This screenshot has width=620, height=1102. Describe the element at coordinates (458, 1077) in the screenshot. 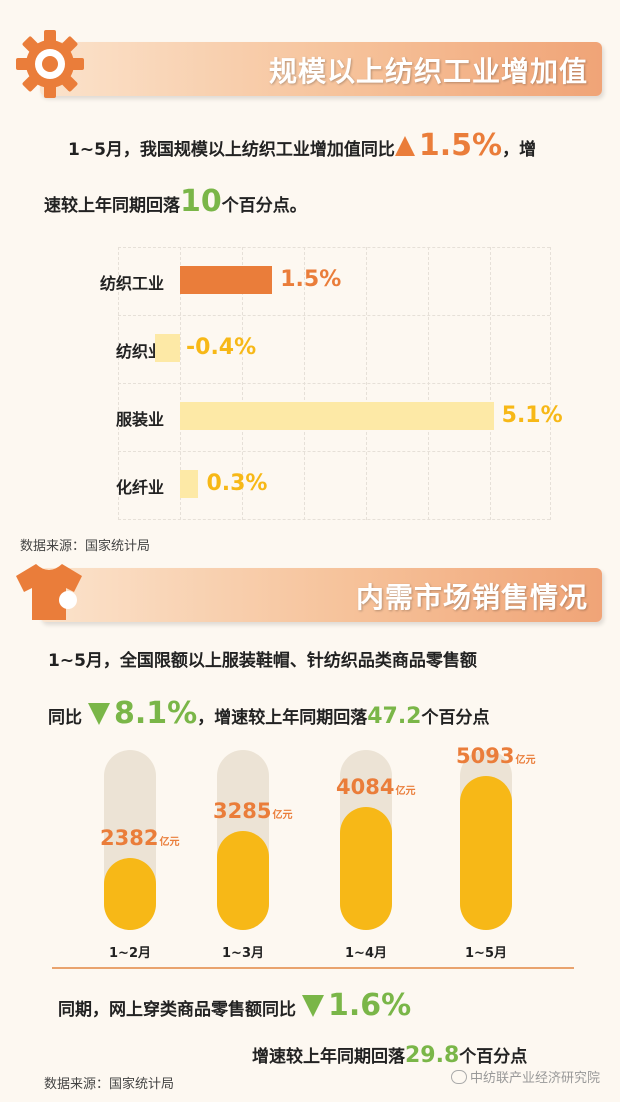

I see `wechat-icon` at that location.